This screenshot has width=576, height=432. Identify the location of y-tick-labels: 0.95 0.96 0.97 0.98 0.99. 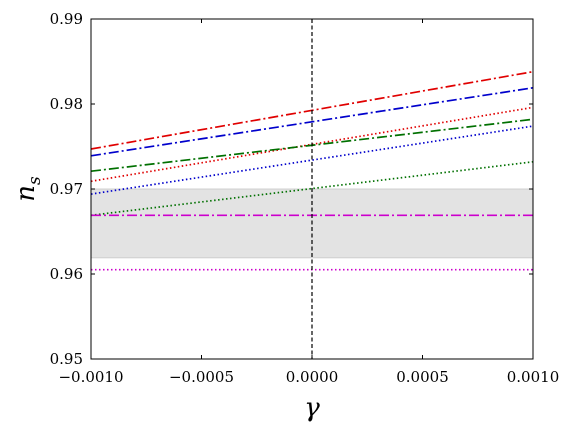
(66, 189).